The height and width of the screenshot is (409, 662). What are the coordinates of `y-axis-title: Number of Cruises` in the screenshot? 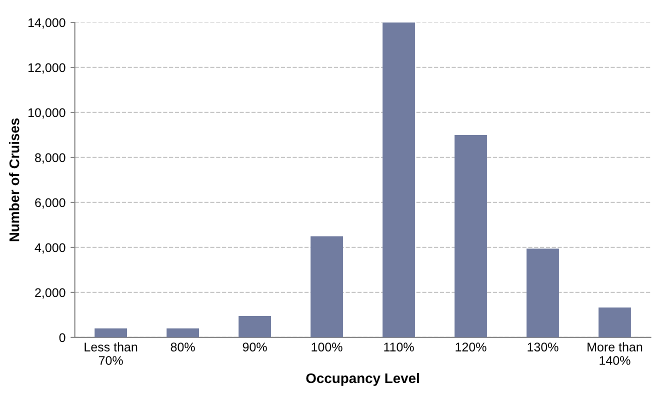 It's located at (14, 180).